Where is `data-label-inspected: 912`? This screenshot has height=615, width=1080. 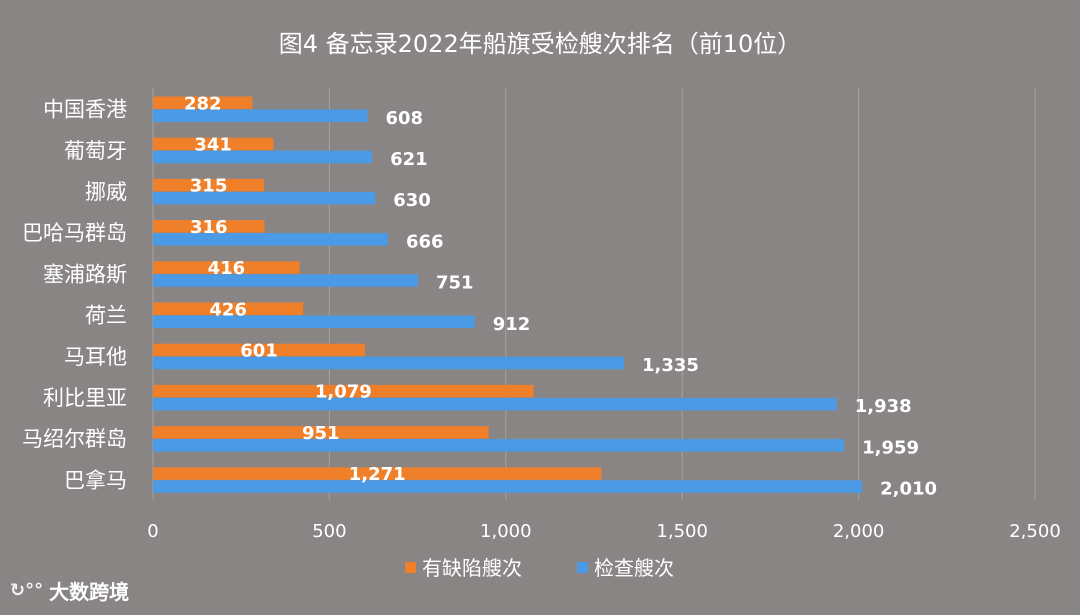
data-label-inspected: 912 is located at coordinates (512, 324).